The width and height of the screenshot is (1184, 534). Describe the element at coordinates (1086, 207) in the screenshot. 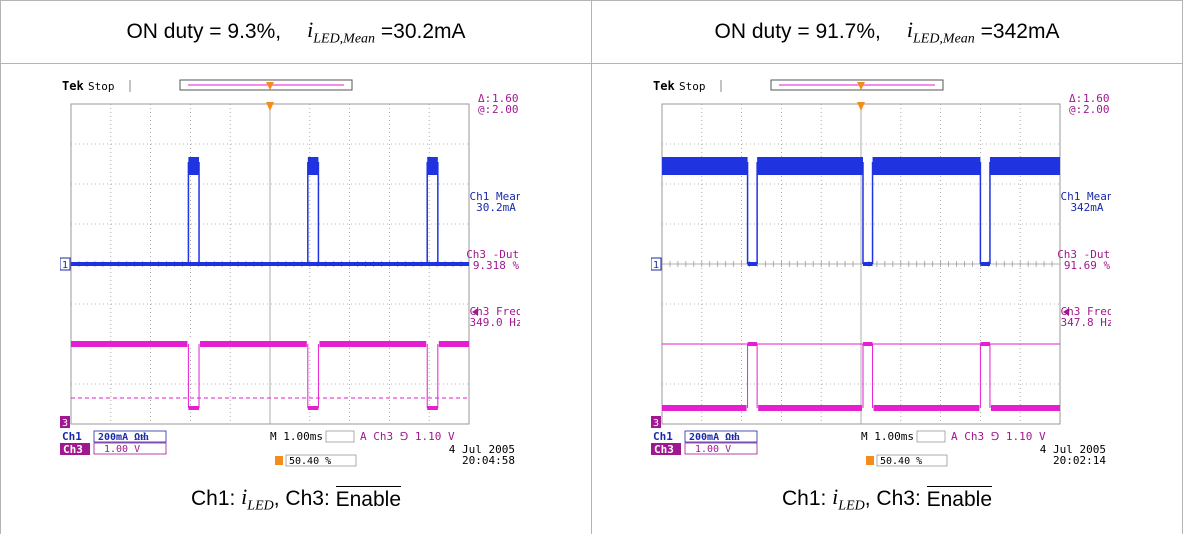

I see `measurement-value: 342mA` at that location.